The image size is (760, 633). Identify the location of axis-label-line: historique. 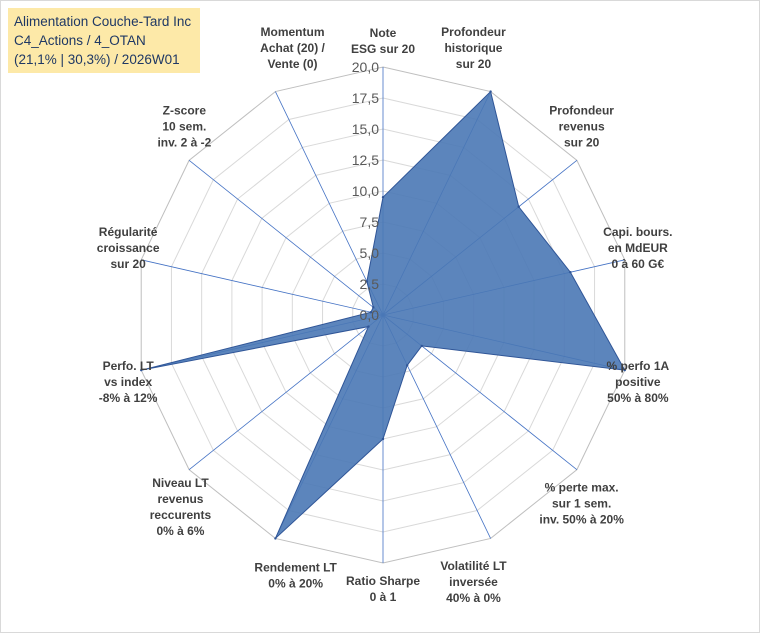
(473, 48).